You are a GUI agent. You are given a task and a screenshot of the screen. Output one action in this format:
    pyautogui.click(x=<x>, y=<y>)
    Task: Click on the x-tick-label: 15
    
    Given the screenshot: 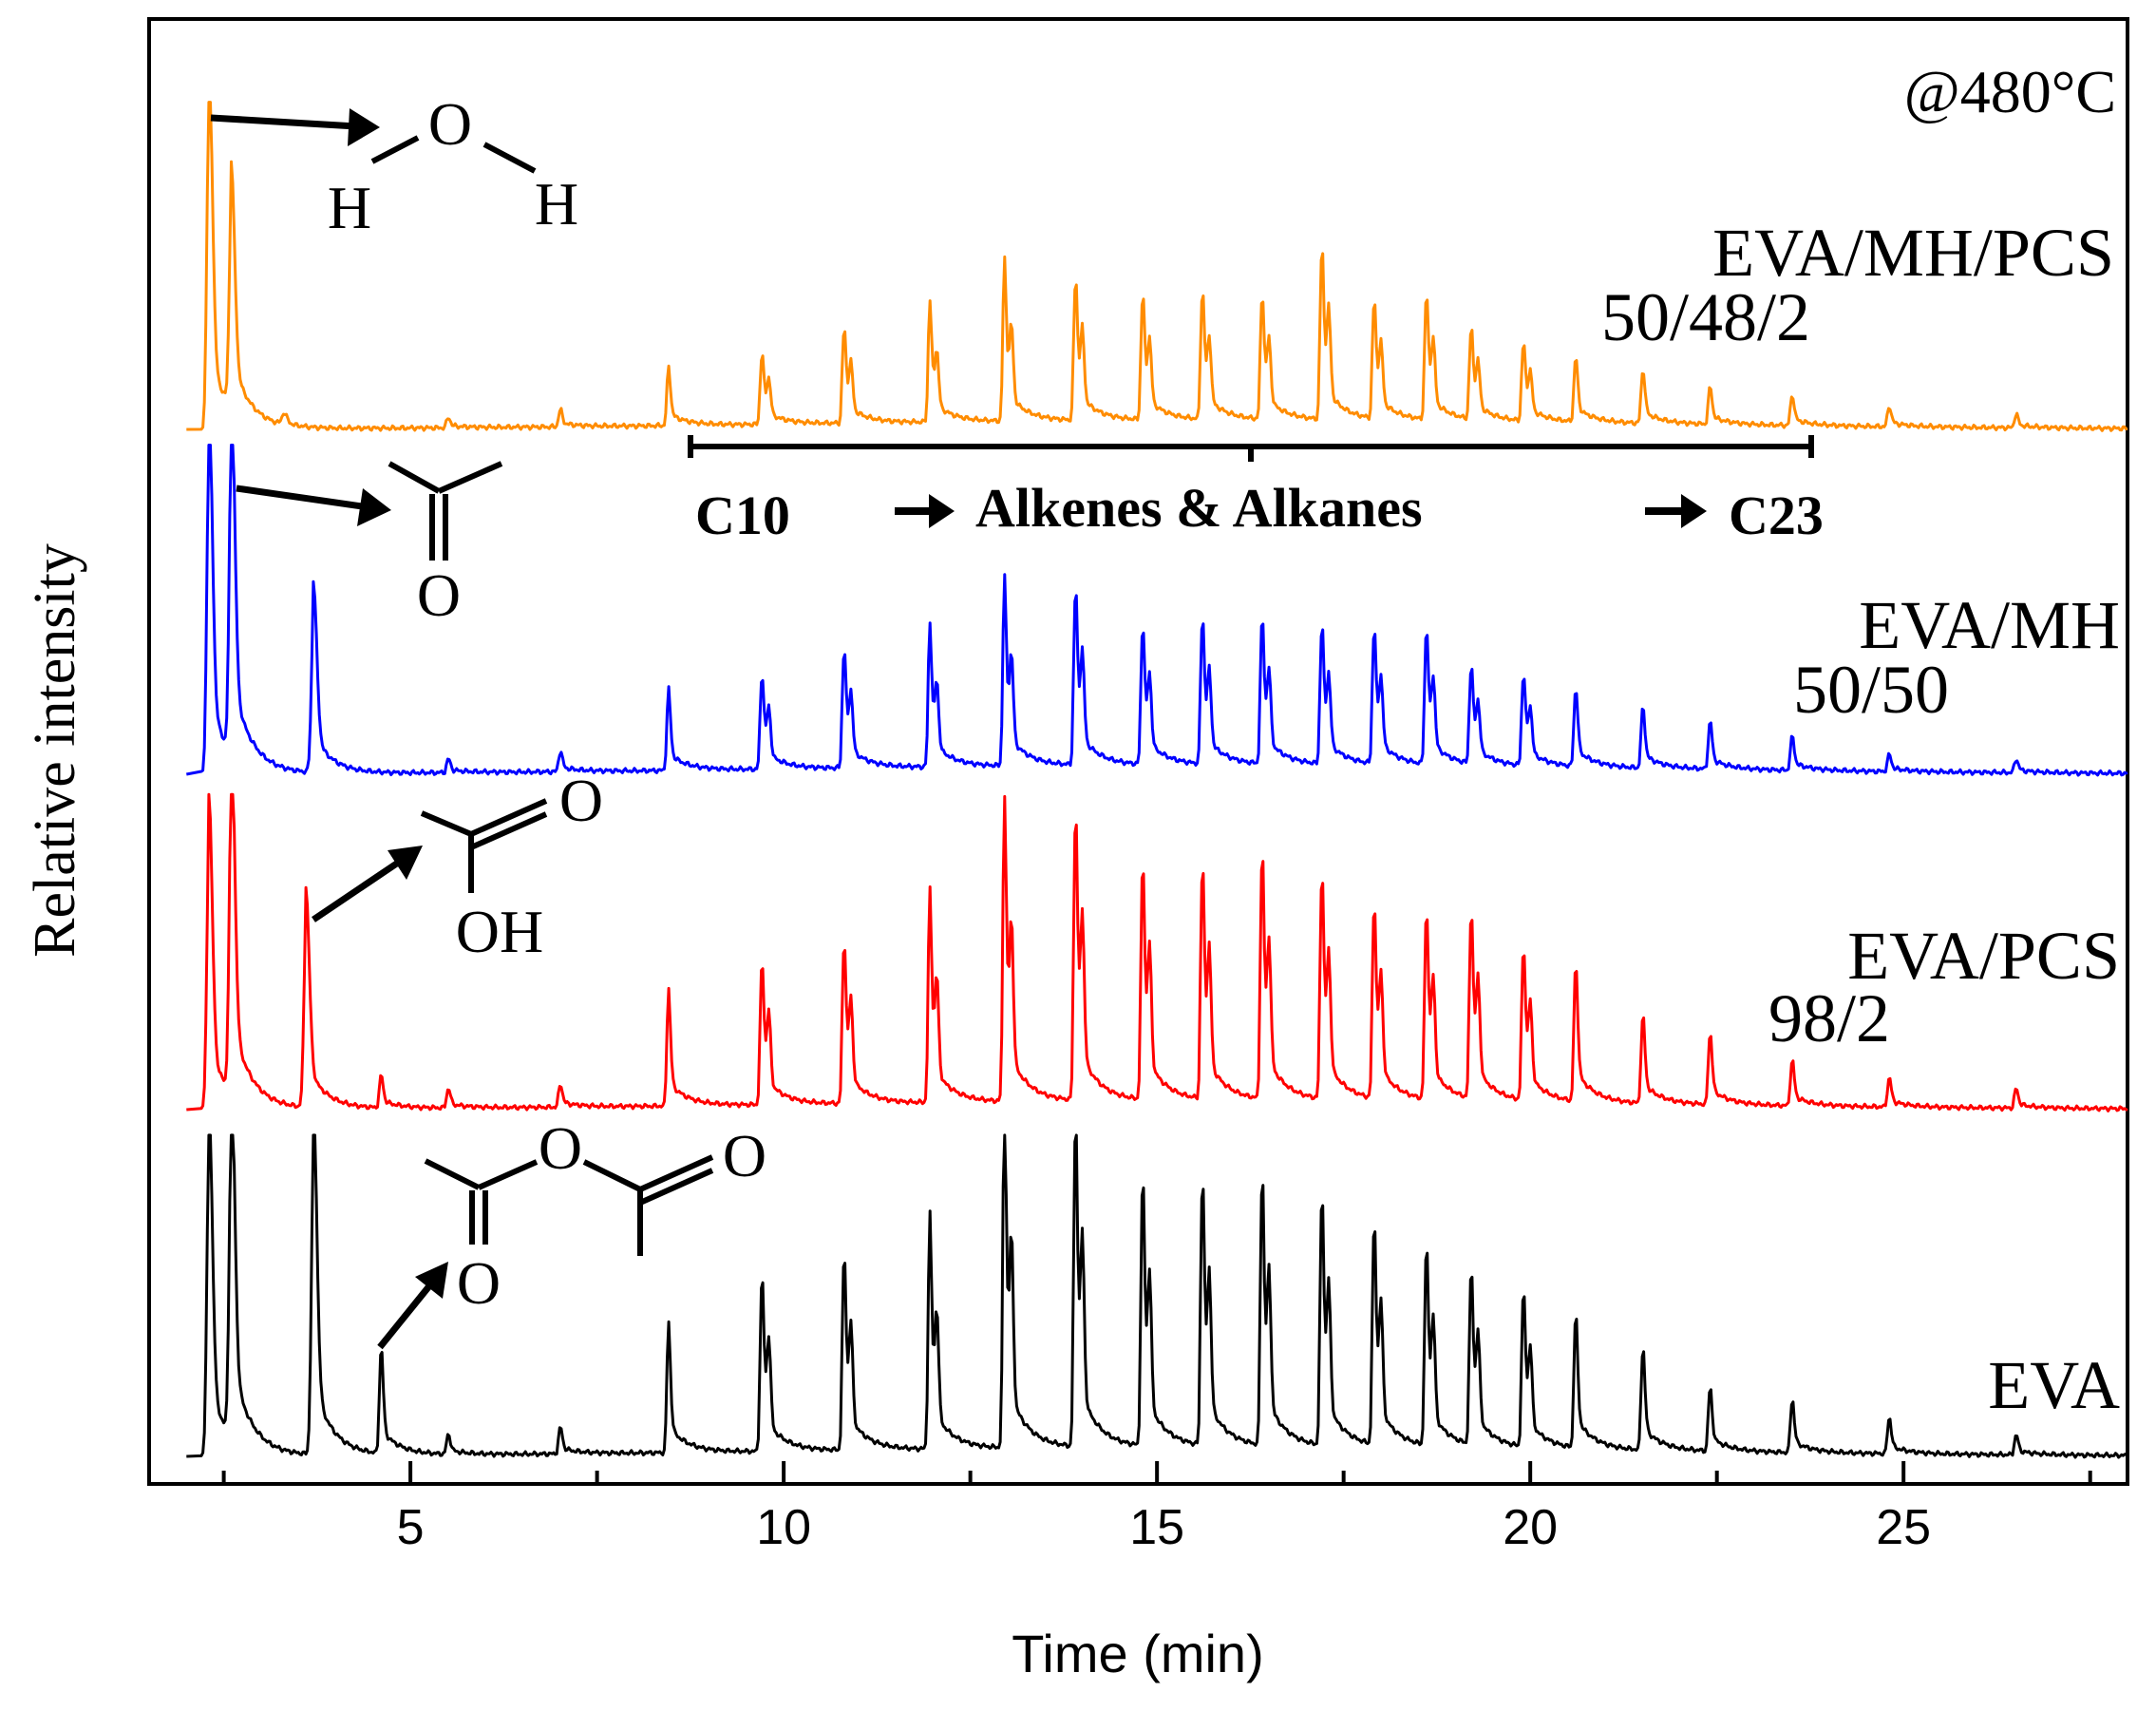 What is the action you would take?
    pyautogui.click(x=1156, y=1527)
    